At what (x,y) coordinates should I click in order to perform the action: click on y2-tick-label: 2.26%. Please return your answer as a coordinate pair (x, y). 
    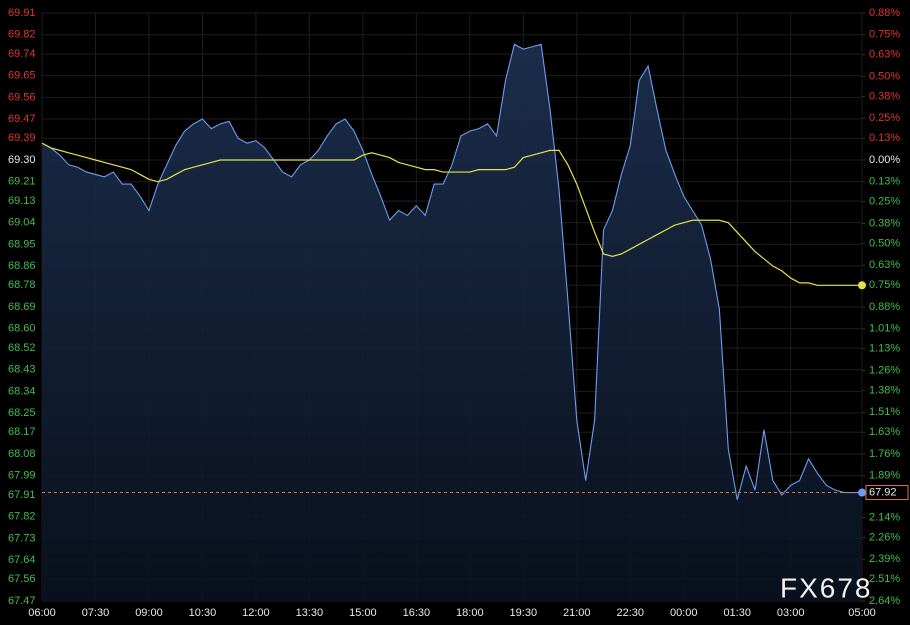
    Looking at the image, I should click on (884, 537).